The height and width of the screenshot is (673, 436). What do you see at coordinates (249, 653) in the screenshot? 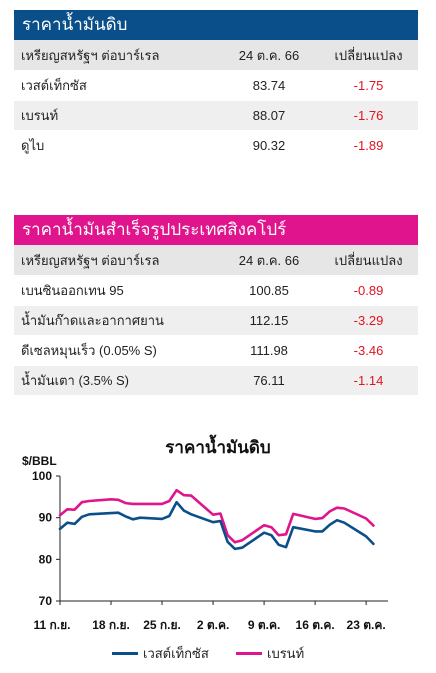
I see `legend-swatch-brent` at bounding box center [249, 653].